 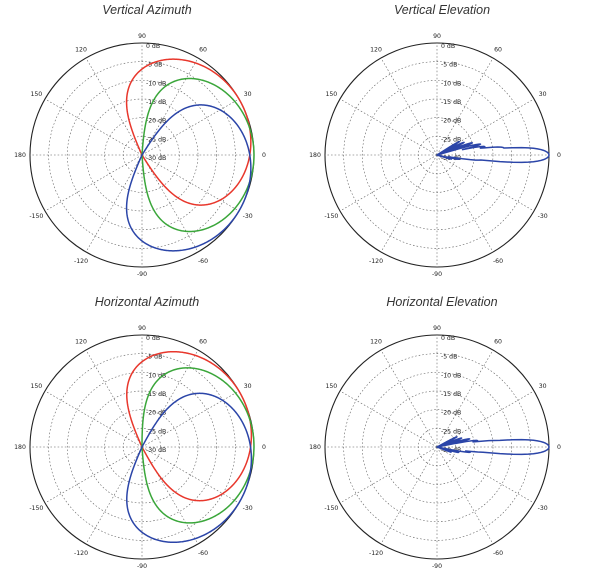 What do you see at coordinates (442, 302) in the screenshot?
I see `chart-title: Horizontal Elevation` at bounding box center [442, 302].